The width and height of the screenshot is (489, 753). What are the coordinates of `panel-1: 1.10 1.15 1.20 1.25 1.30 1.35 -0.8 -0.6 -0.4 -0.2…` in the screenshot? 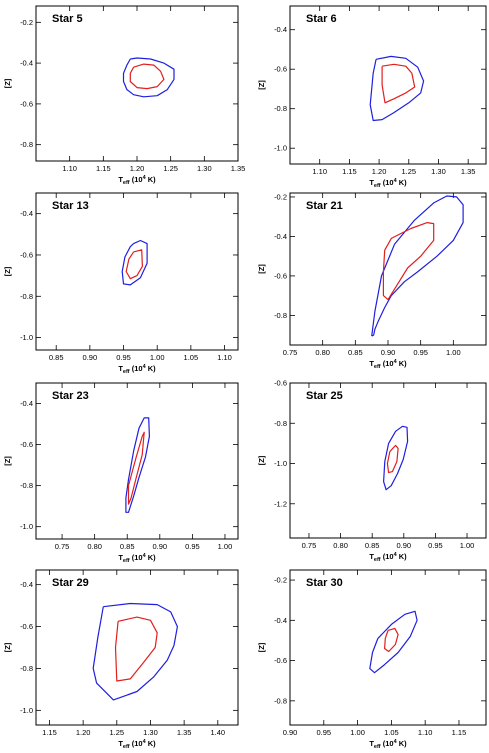 It's located at (124, 95).